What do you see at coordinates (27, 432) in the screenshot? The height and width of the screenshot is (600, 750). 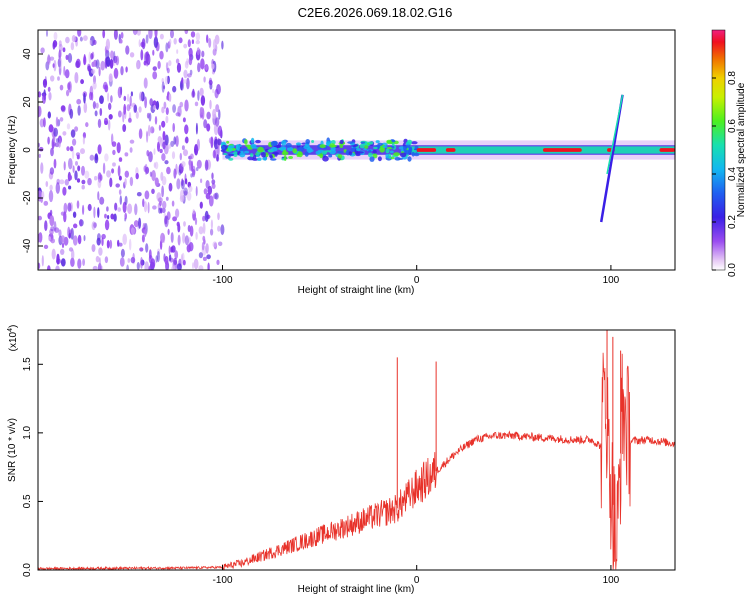 I see `ytick-label: 1.0` at bounding box center [27, 432].